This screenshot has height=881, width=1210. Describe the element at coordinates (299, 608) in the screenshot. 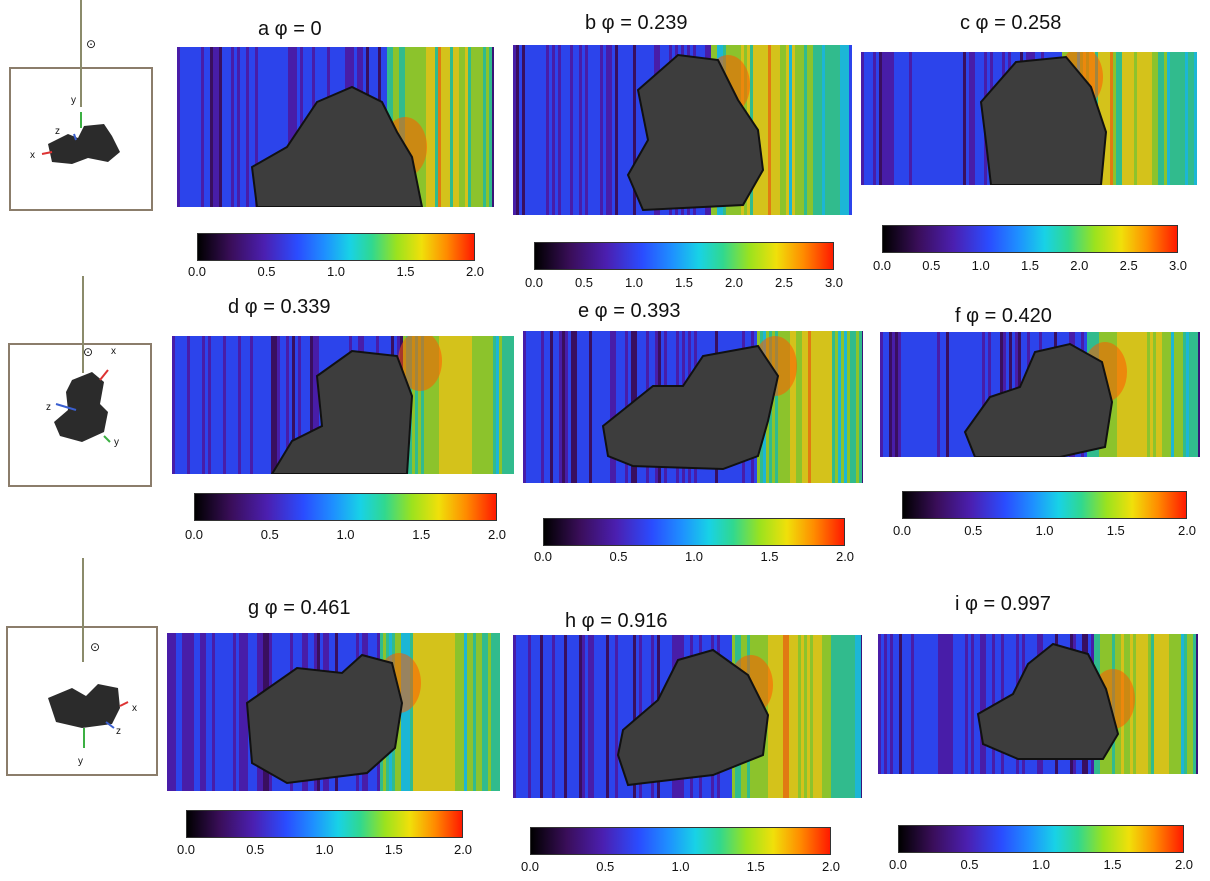

I see `panel-title: g φ = 0.461` at that location.